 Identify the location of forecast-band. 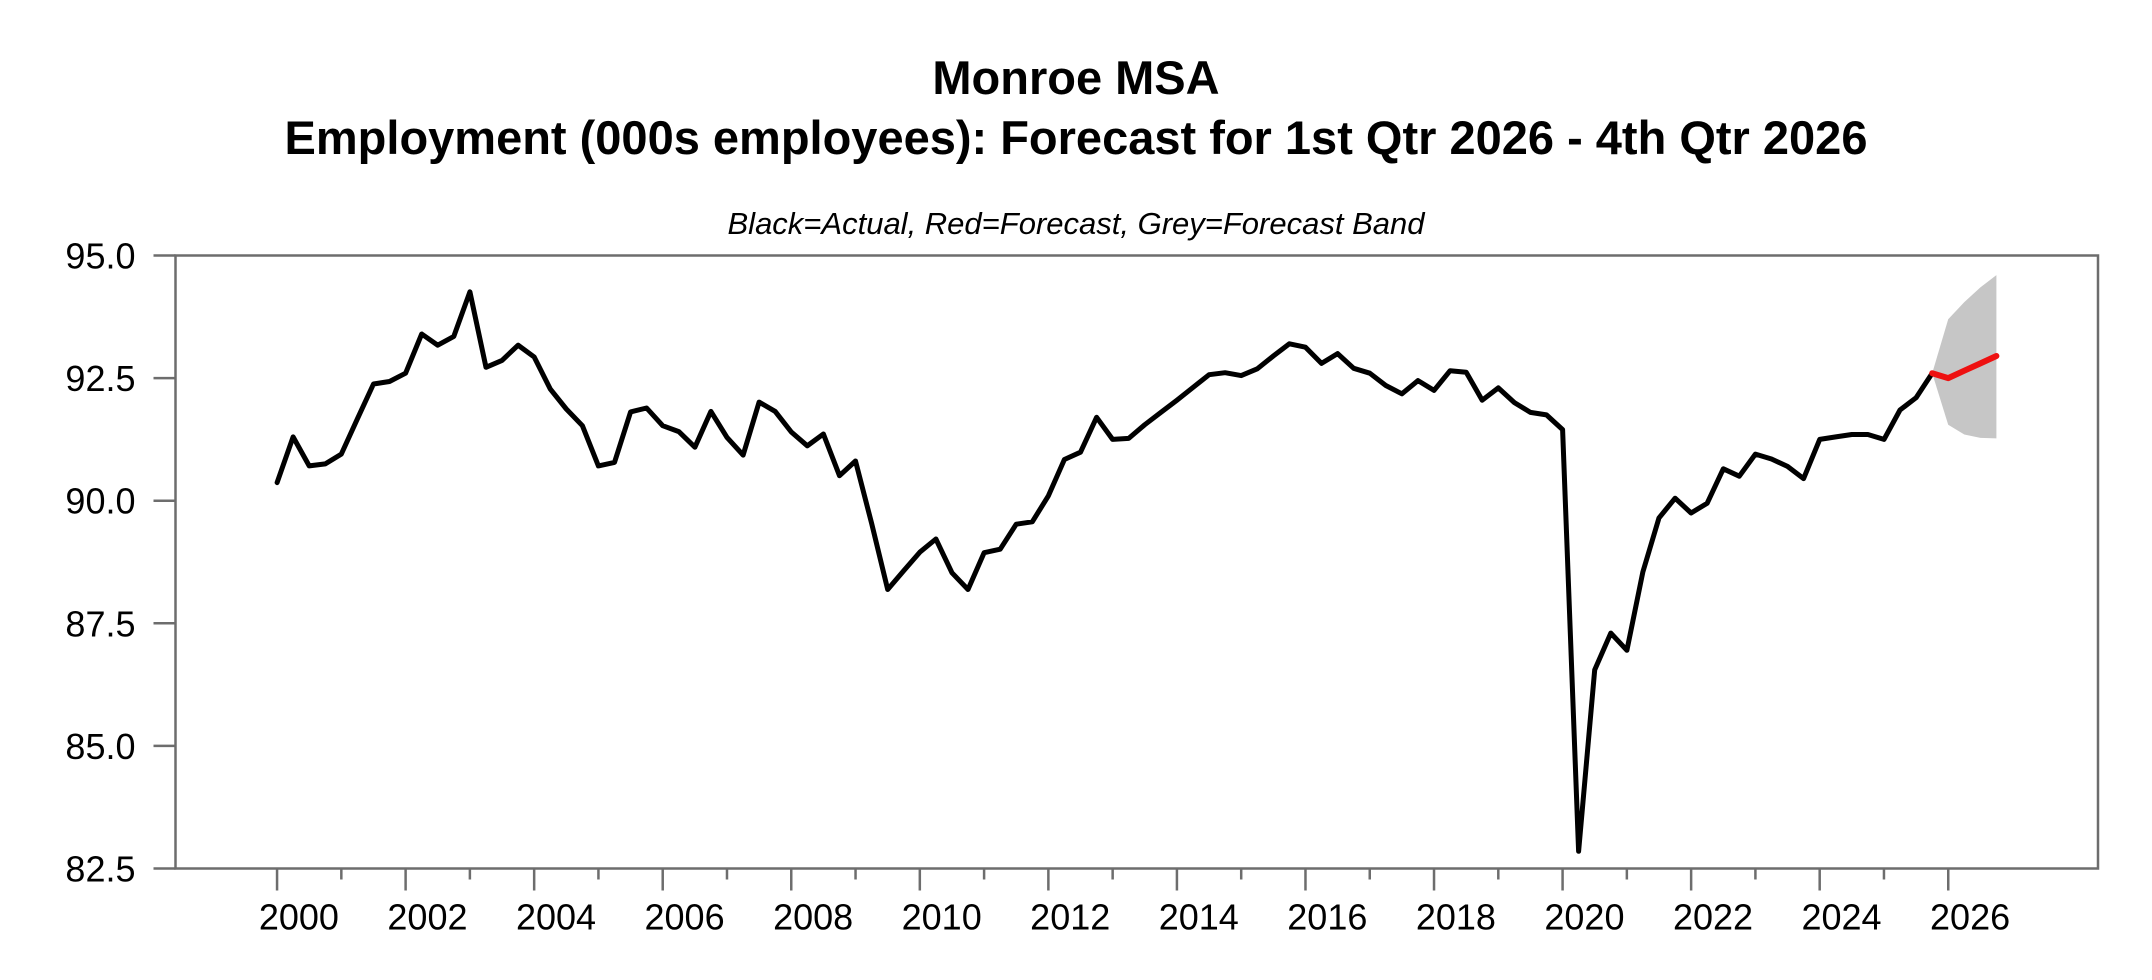
(1964, 357).